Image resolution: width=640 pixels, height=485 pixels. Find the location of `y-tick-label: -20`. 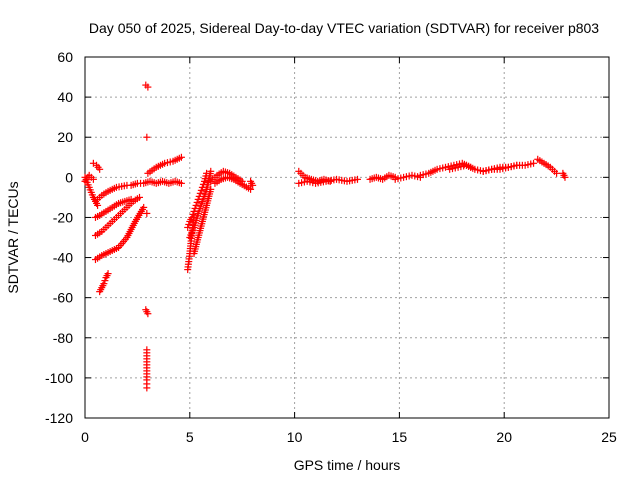

y-tick-label: -20 is located at coordinates (63, 217).